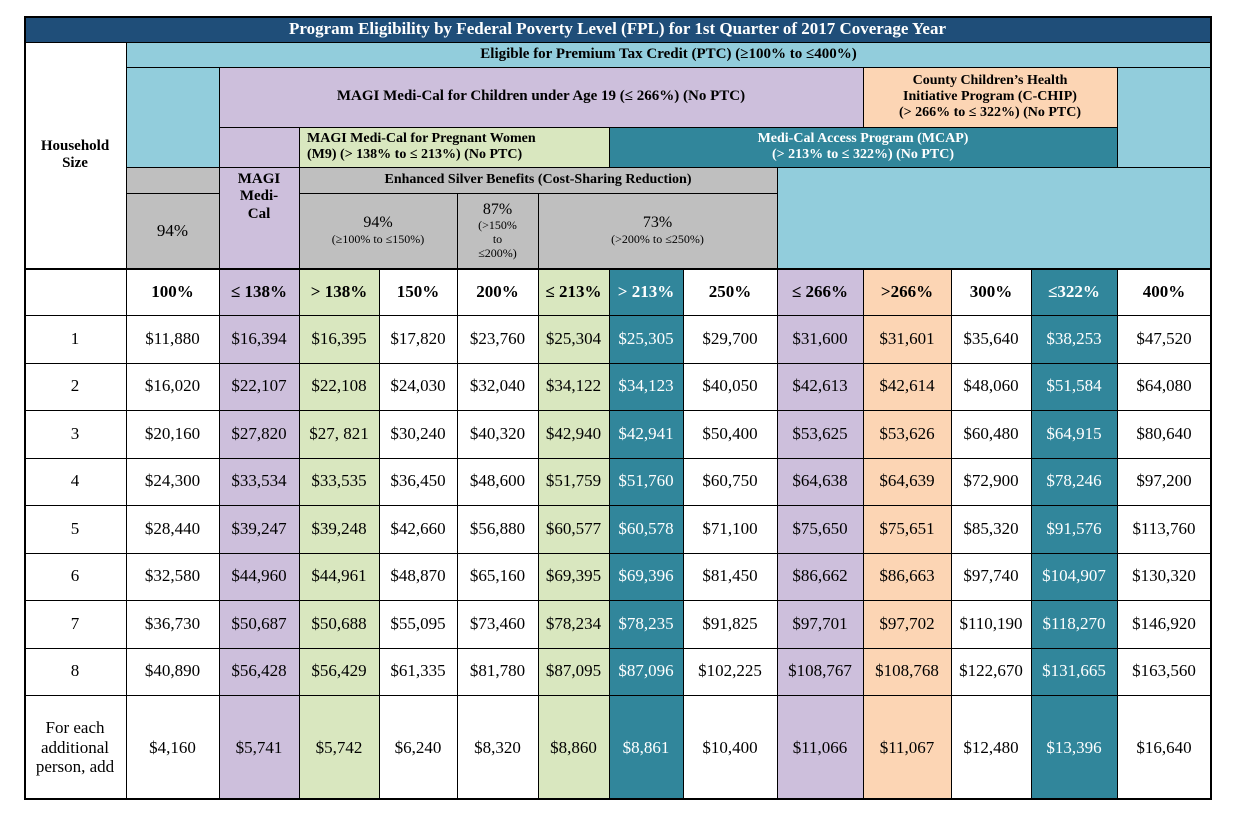 The width and height of the screenshot is (1240, 816). Describe the element at coordinates (646, 576) in the screenshot. I see `income-cell: $69,396` at that location.